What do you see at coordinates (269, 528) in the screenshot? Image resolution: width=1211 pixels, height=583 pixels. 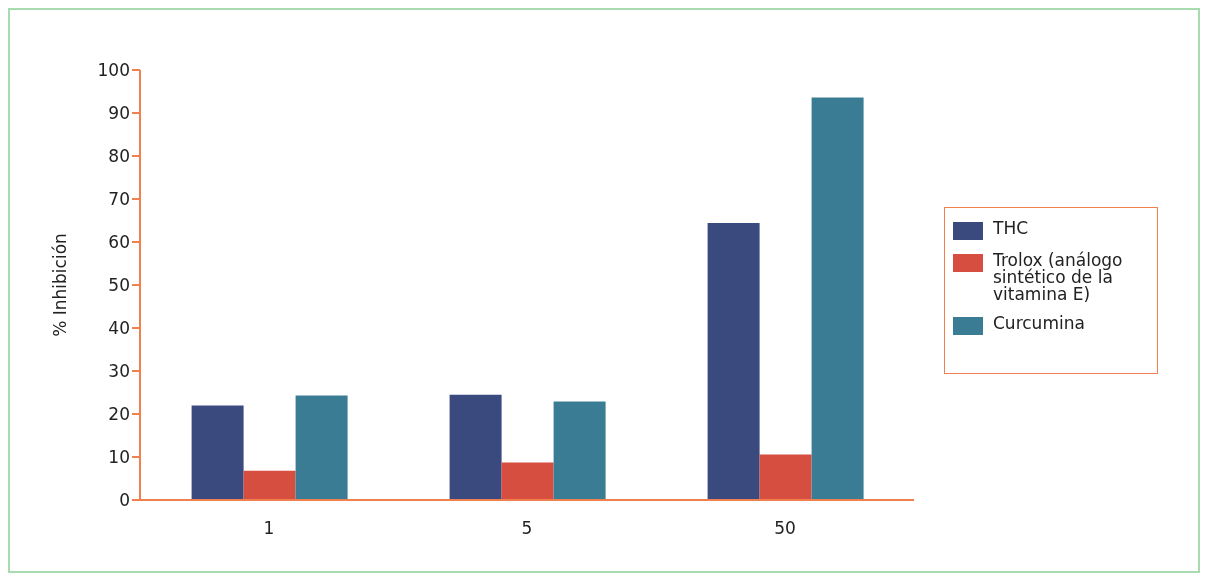 I see `x-tick-label: 1` at bounding box center [269, 528].